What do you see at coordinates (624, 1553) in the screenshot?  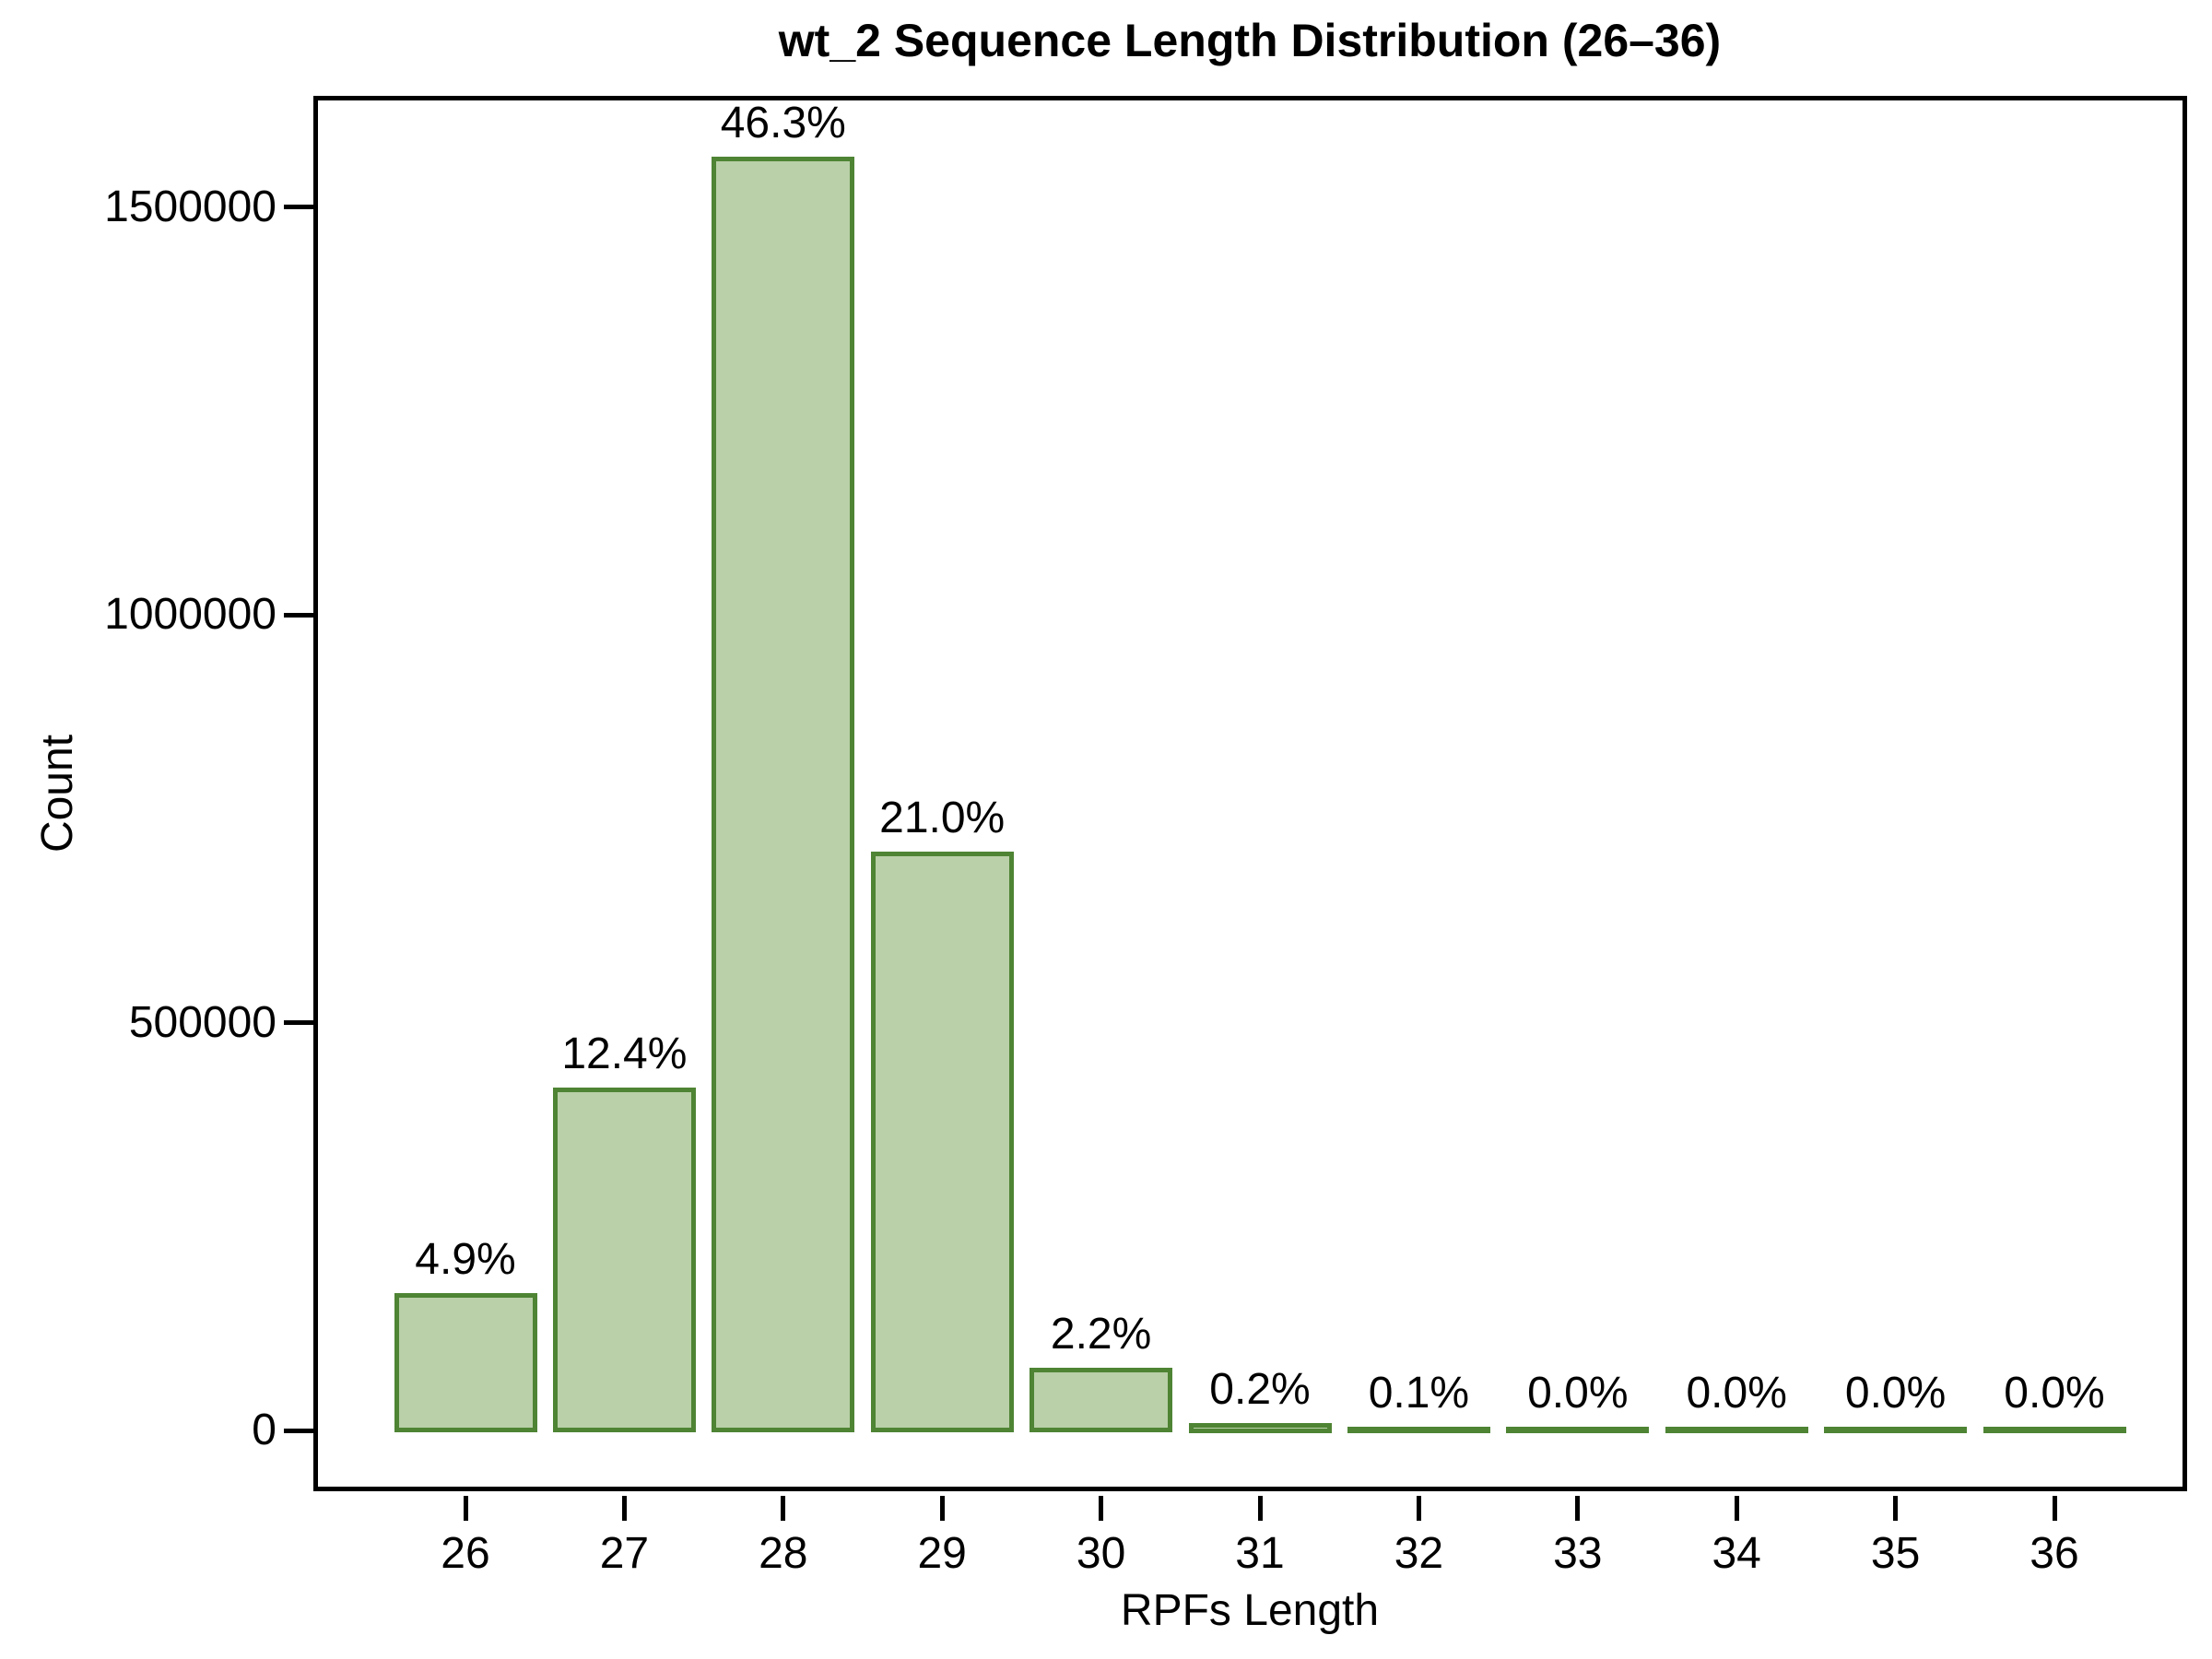 I see `x-tick-label: 27` at bounding box center [624, 1553].